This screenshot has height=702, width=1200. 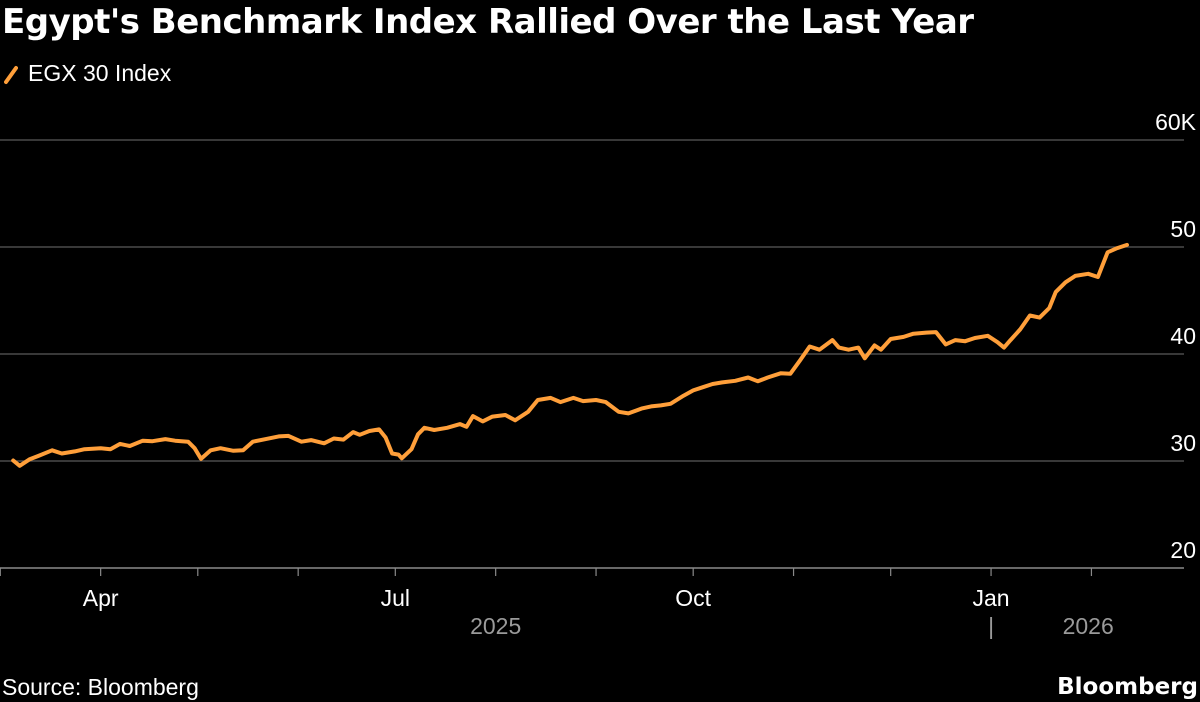 I want to click on y-tick-label: 40, so click(x=1183, y=336).